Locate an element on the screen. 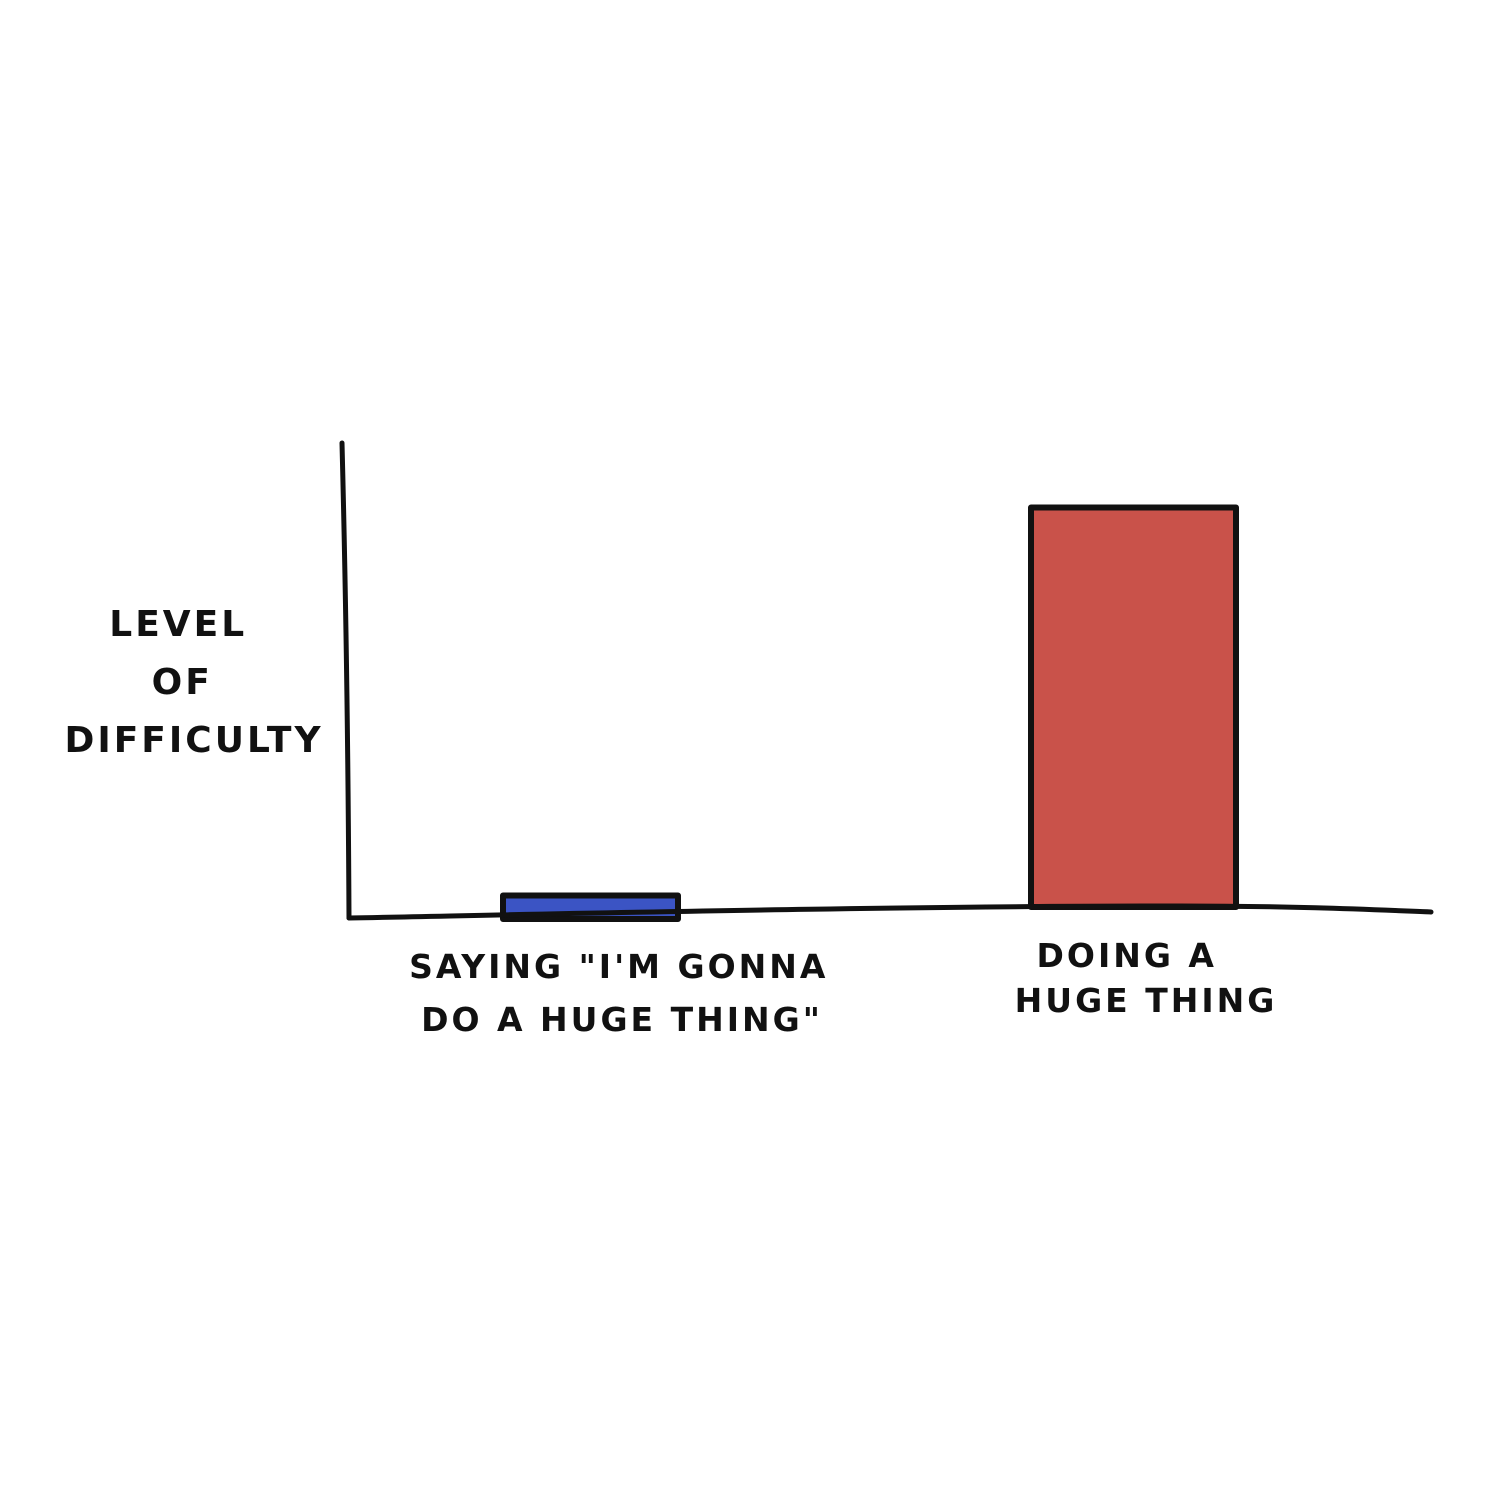 Image resolution: width=1500 pixels, height=1500 pixels. y-axis-label: LEVEL OF DIFFICULTY is located at coordinates (193, 682).